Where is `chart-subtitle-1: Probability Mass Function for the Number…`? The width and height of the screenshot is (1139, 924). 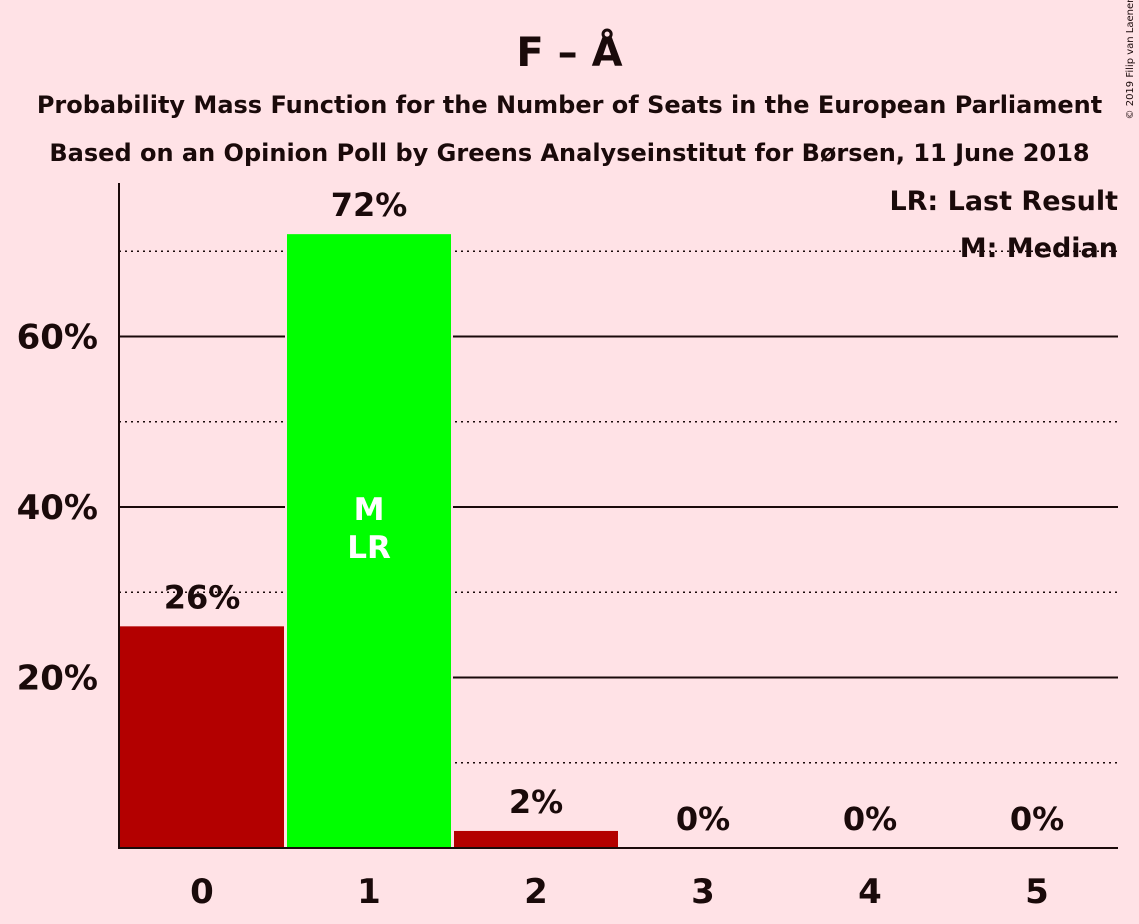 chart-subtitle-1: Probability Mass Function for the Number… is located at coordinates (569, 105).